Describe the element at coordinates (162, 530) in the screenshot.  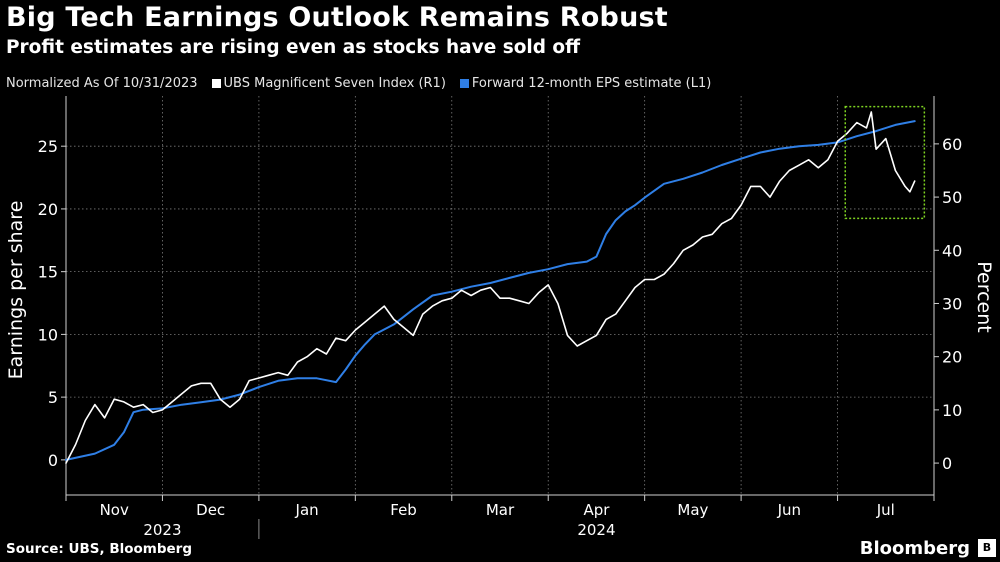
I see `year-label: 2023` at that location.